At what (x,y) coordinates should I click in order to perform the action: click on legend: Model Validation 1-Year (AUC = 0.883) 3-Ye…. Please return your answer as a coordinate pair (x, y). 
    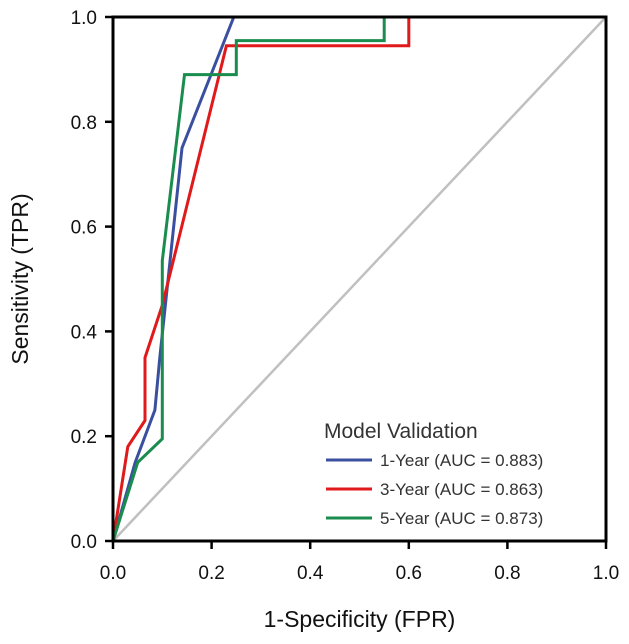
    Looking at the image, I should click on (433, 474).